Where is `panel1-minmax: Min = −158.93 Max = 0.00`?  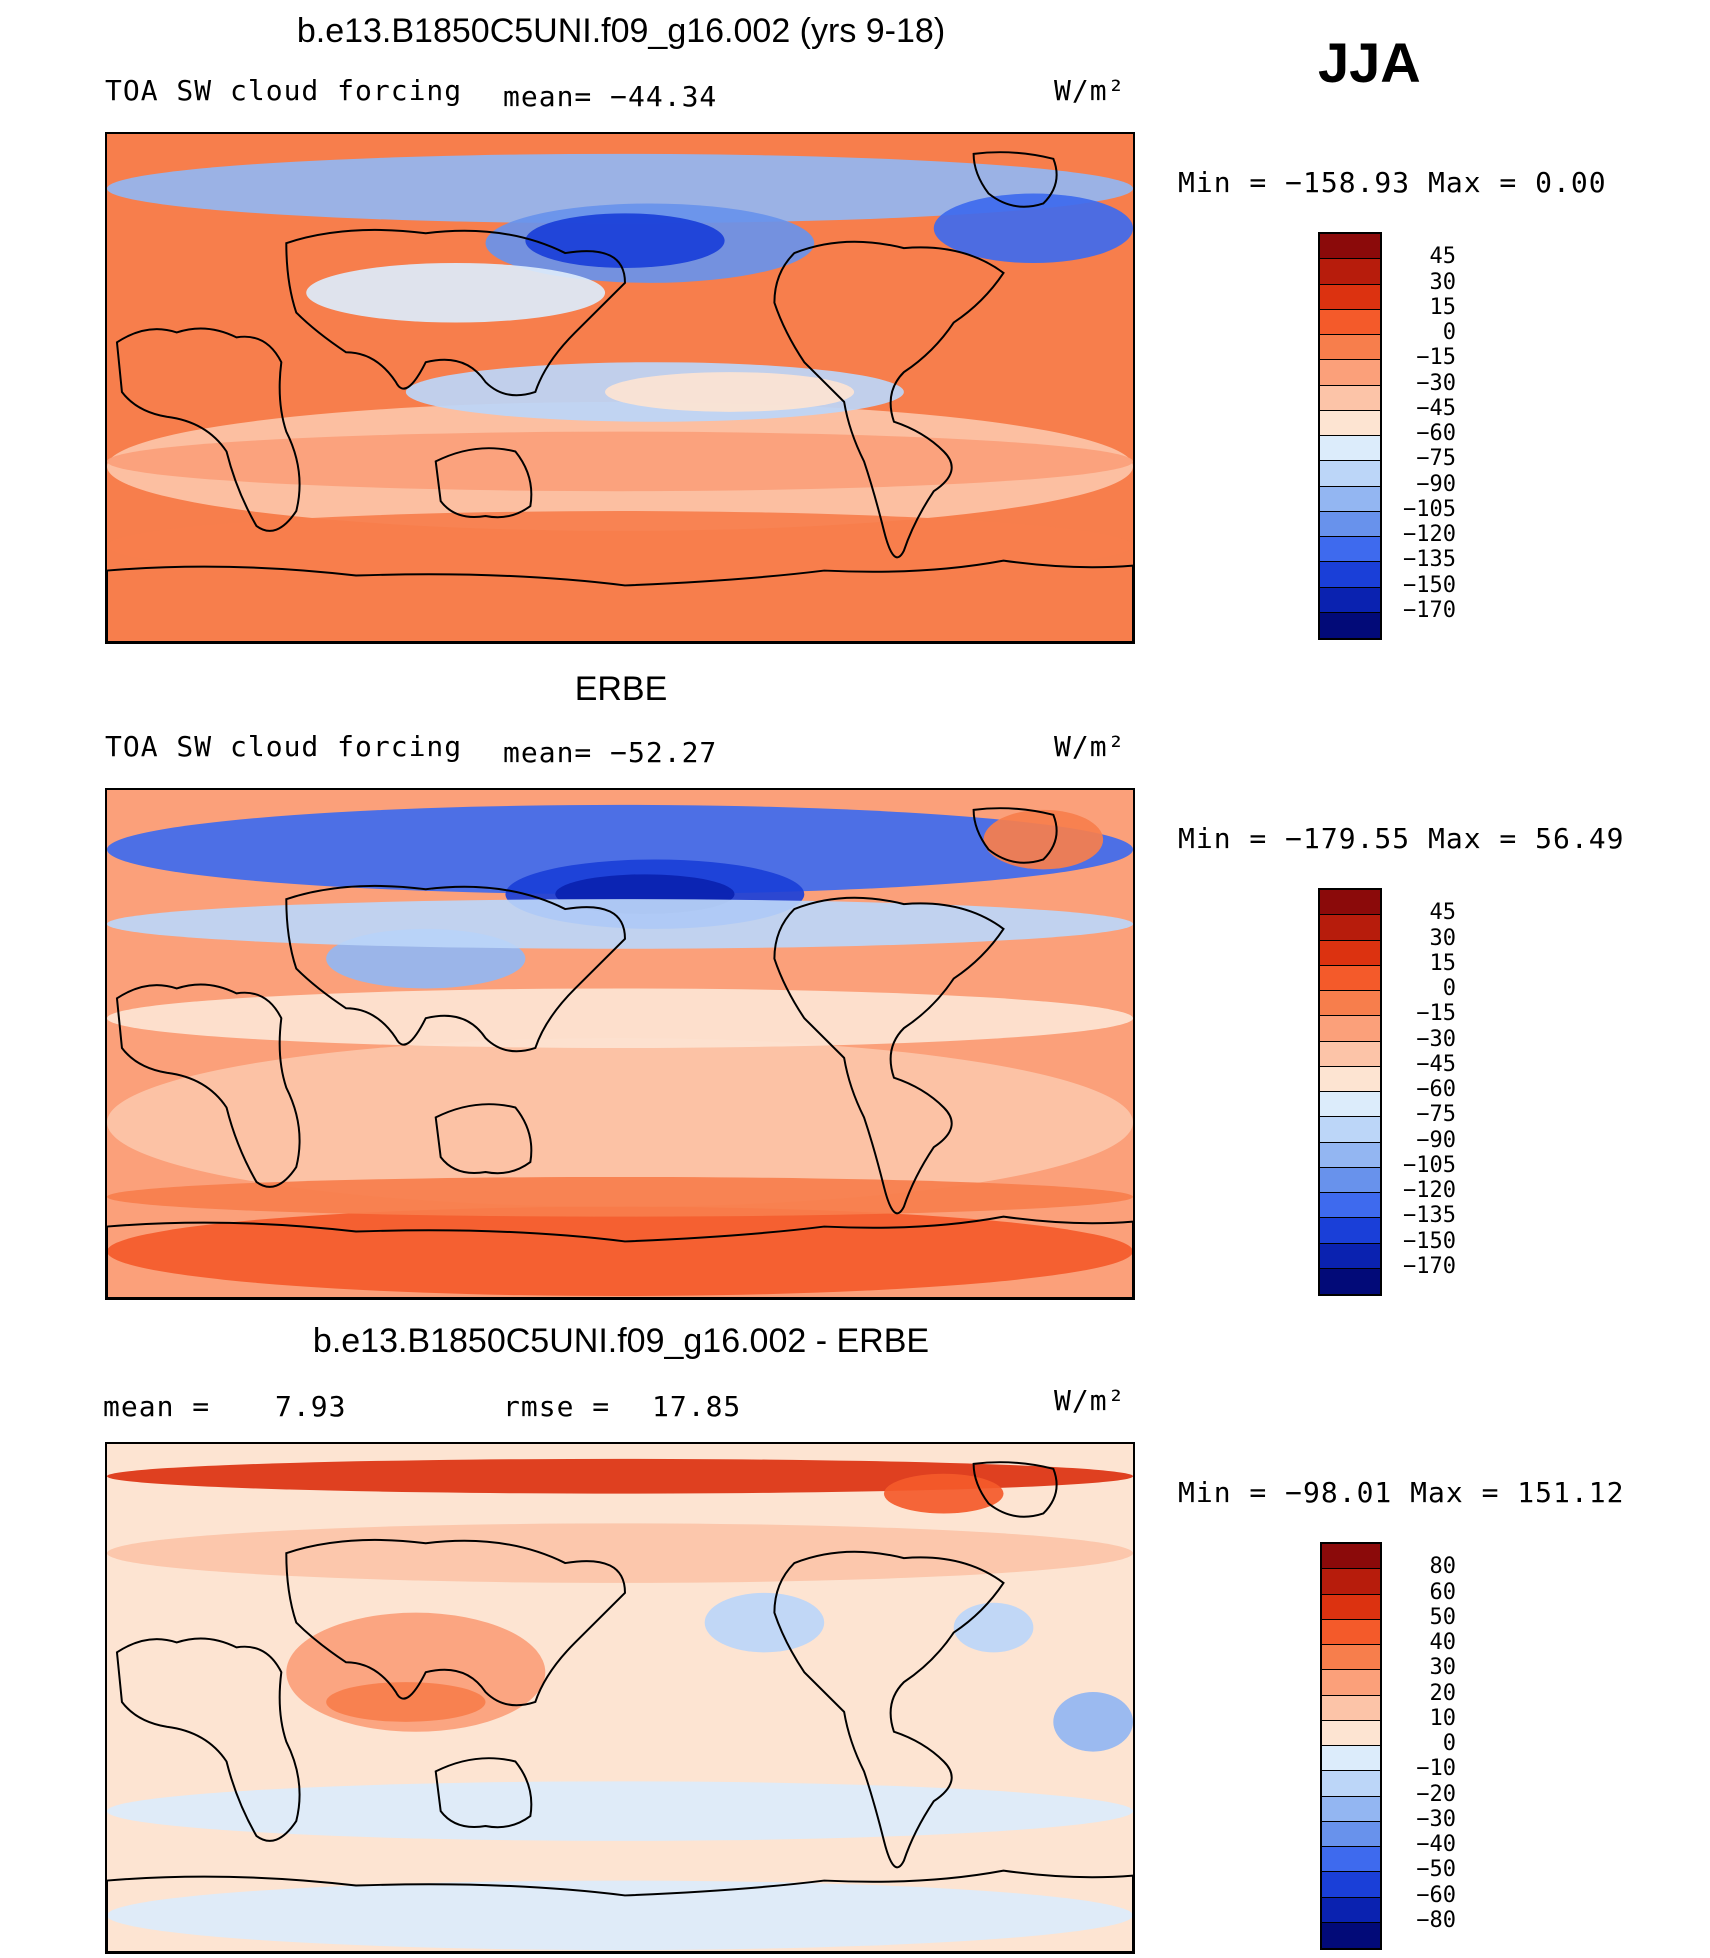
panel1-minmax: Min = −158.93 Max = 0.00 is located at coordinates (1392, 182).